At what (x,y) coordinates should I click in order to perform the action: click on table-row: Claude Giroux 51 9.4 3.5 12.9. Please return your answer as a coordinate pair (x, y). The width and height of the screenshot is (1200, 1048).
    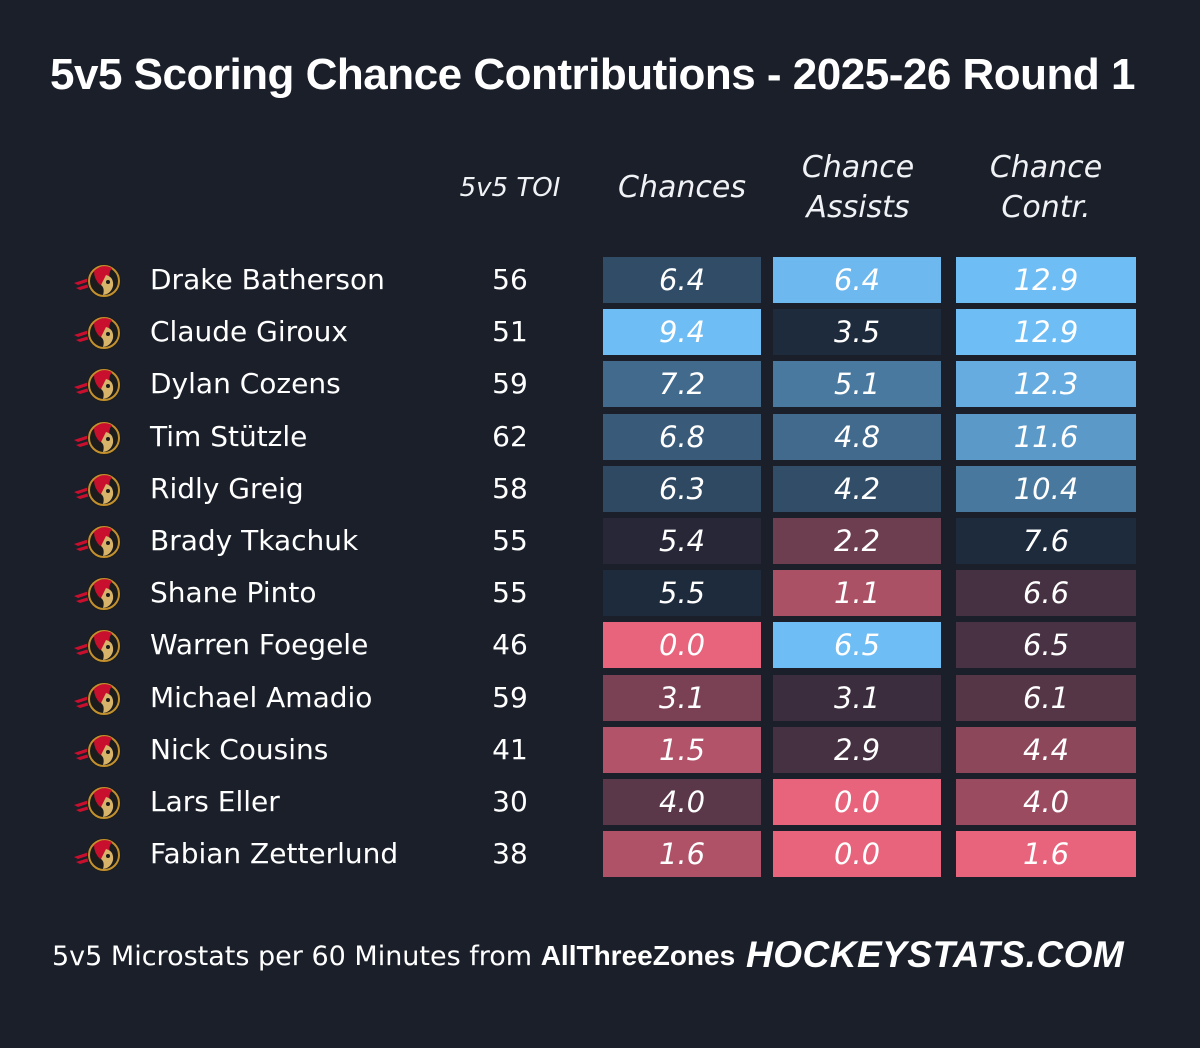
    Looking at the image, I should click on (600, 332).